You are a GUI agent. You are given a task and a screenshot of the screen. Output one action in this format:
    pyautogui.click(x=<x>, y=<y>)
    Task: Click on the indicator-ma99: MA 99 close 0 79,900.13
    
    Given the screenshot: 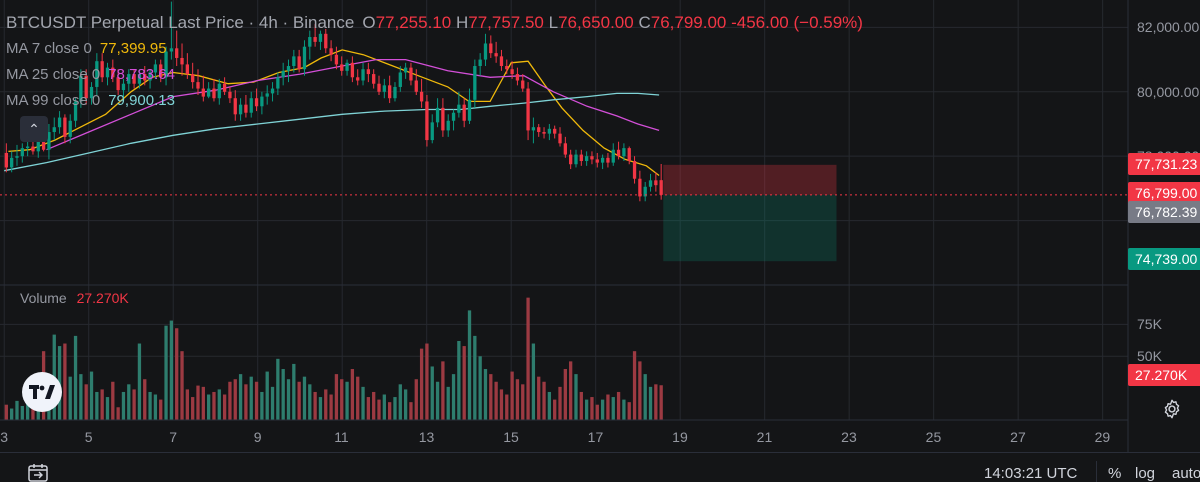 What is the action you would take?
    pyautogui.click(x=434, y=101)
    